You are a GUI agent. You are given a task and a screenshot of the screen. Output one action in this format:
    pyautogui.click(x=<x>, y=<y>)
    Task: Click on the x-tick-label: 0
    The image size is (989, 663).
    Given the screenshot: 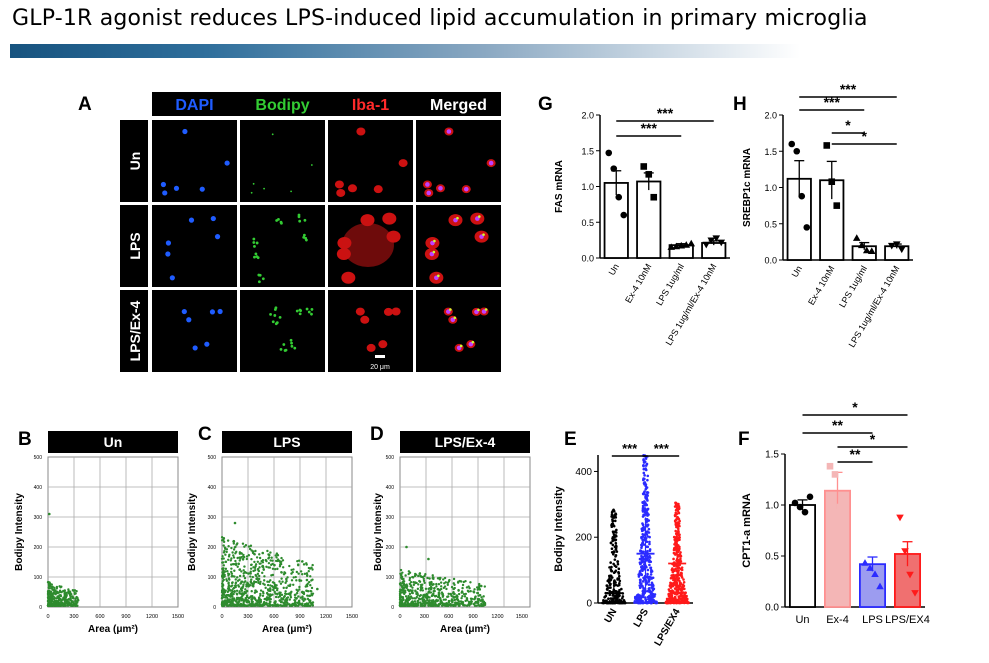 What is the action you would take?
    pyautogui.click(x=399, y=617)
    